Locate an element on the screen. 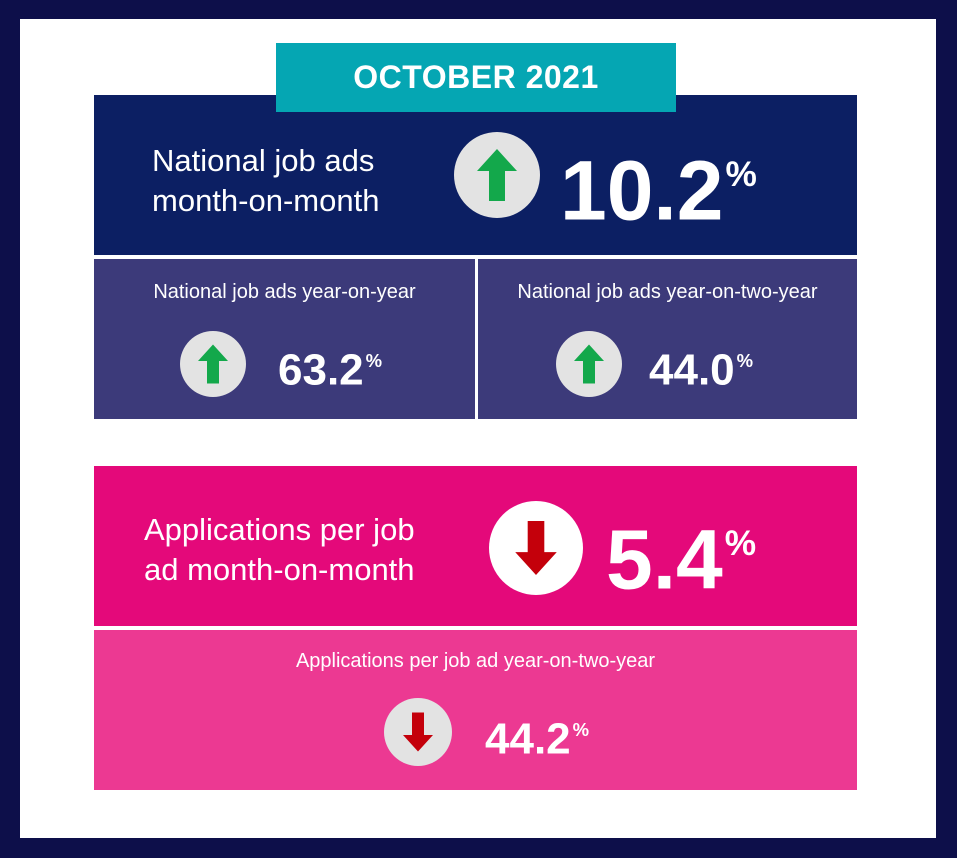  applications-mom-value: 5.4% is located at coordinates (681, 552).